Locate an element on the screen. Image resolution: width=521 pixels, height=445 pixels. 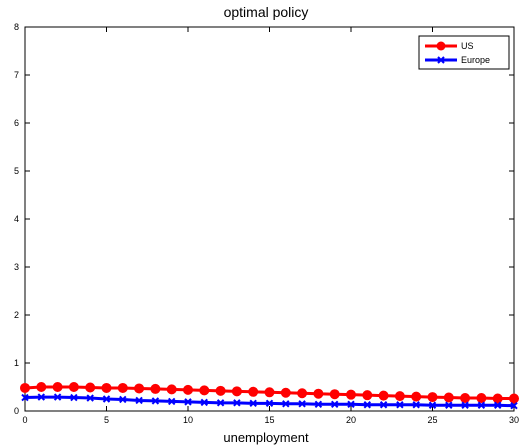
legend is located at coordinates (464, 52).